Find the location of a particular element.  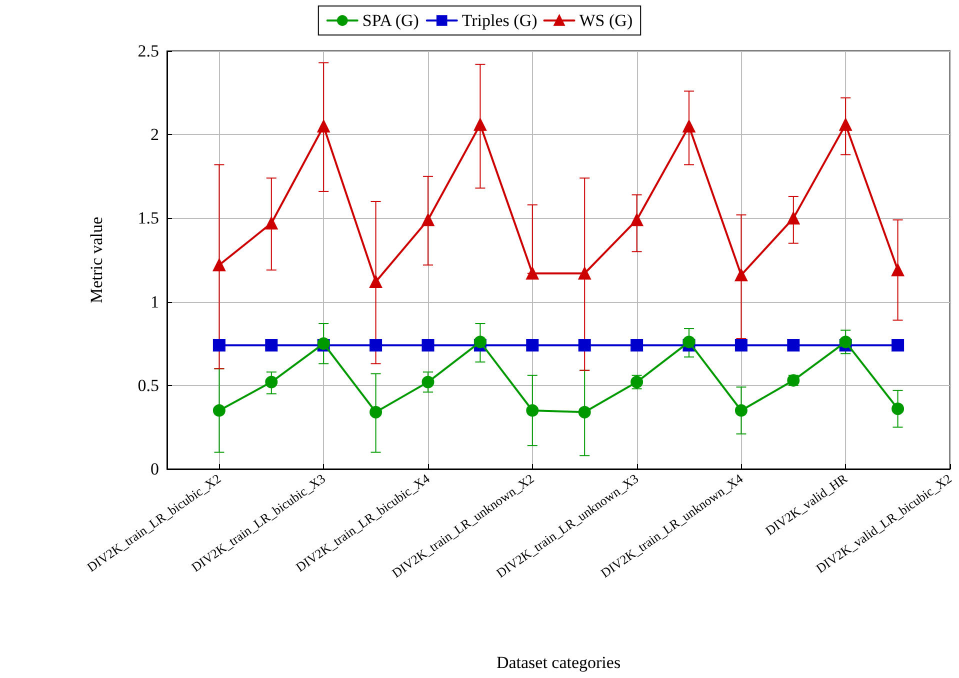

y-tick-label: 1.5 is located at coordinates (148, 218).